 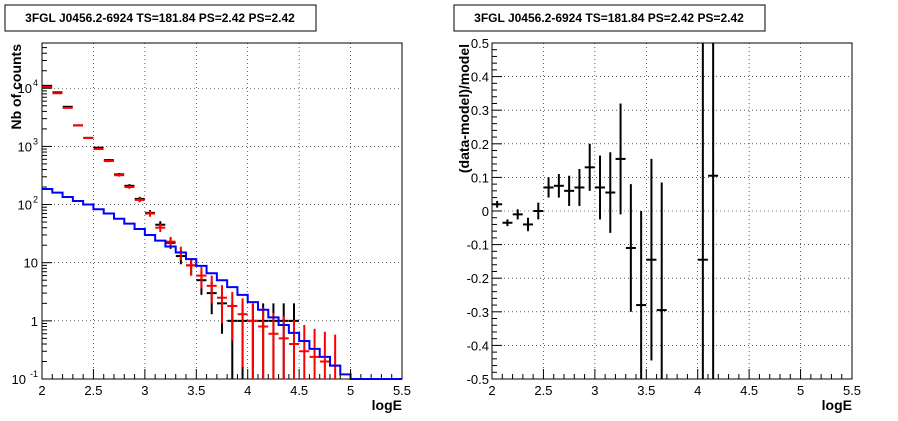 I want to click on y-tick-label: 0.2, so click(x=480, y=144).